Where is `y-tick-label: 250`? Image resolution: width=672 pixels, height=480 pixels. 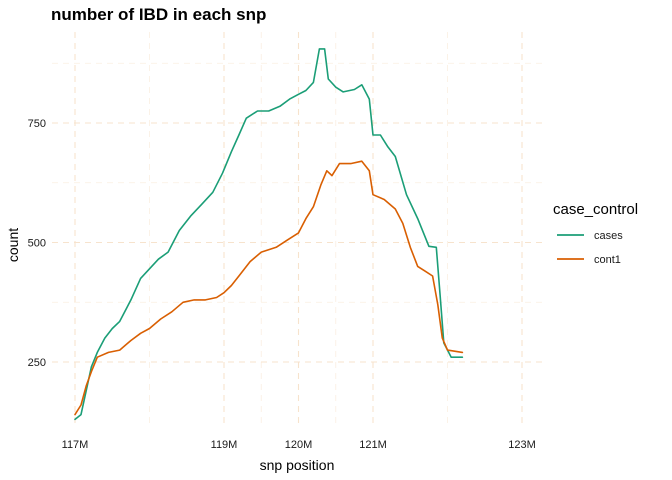
y-tick-label: 250 is located at coordinates (37, 363).